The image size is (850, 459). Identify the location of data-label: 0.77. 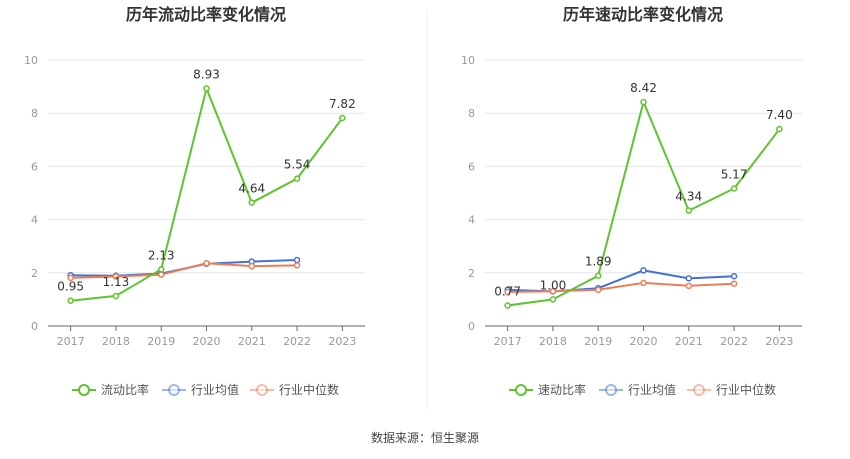
(507, 292).